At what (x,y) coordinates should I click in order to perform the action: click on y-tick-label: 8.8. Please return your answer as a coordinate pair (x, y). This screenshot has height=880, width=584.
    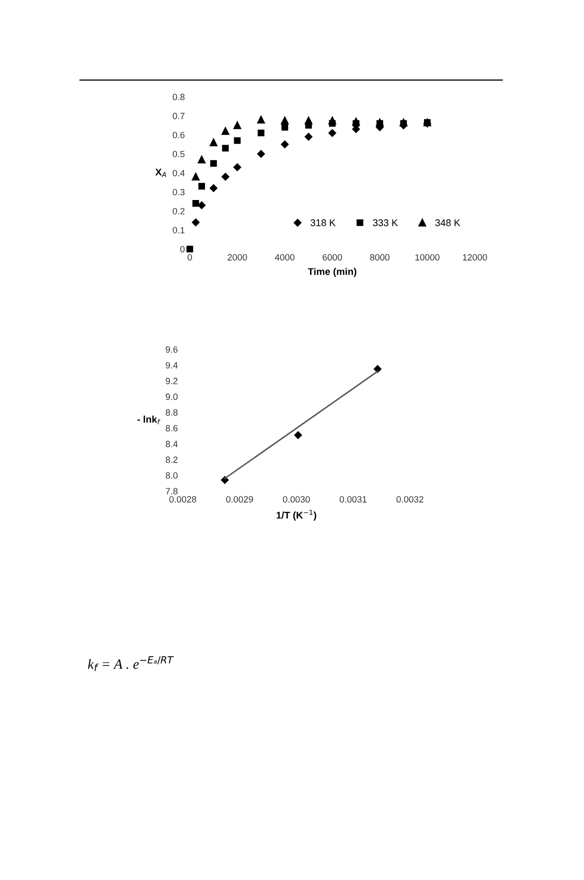
    Looking at the image, I should click on (172, 412).